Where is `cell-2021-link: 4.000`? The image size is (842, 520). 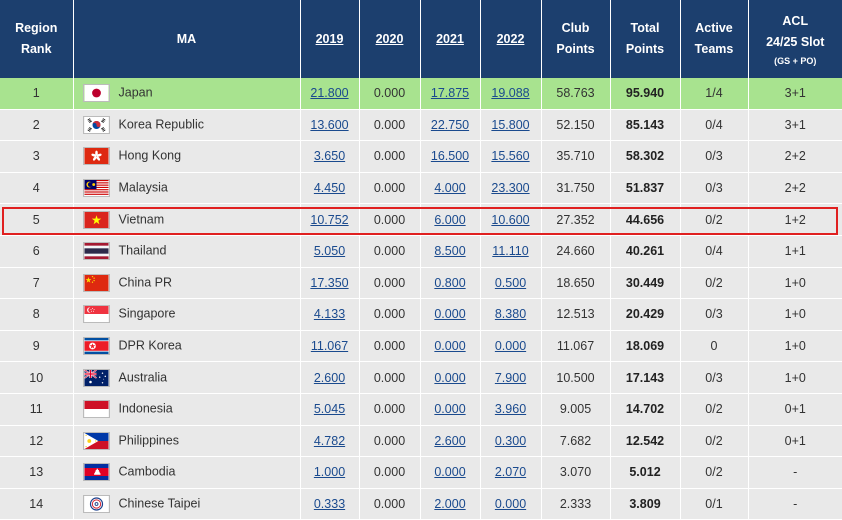 cell-2021-link: 4.000 is located at coordinates (450, 188).